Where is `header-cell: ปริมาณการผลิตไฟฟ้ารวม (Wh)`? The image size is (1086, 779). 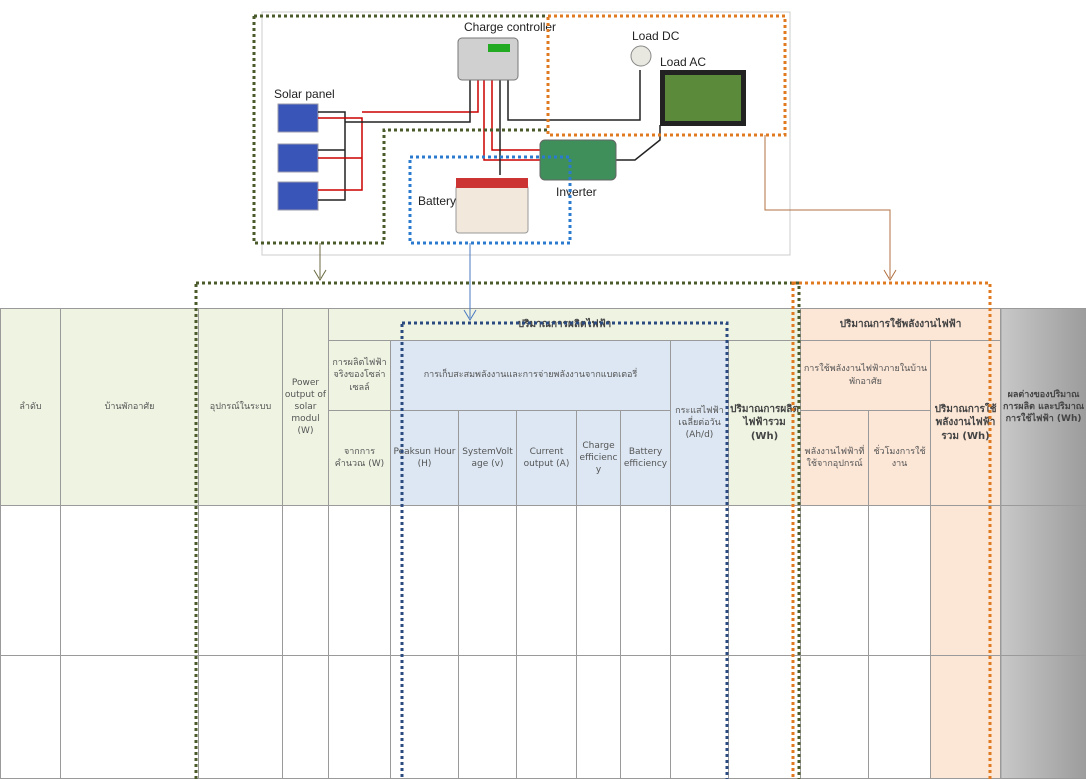
header-cell: ปริมาณการผลิตไฟฟ้ารวม (Wh) is located at coordinates (764, 423).